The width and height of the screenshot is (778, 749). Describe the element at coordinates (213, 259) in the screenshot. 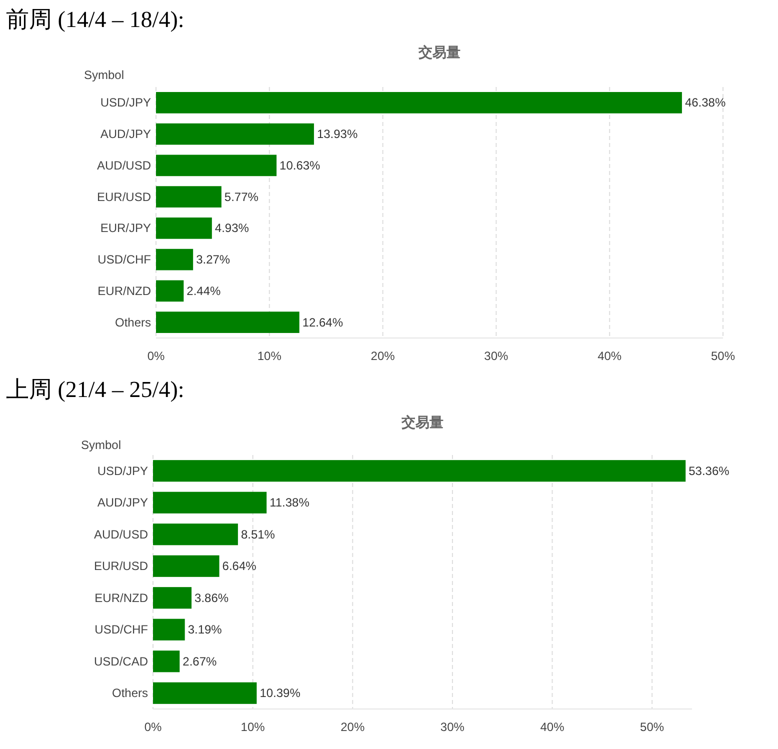

I see `data-label: 3.27%` at that location.